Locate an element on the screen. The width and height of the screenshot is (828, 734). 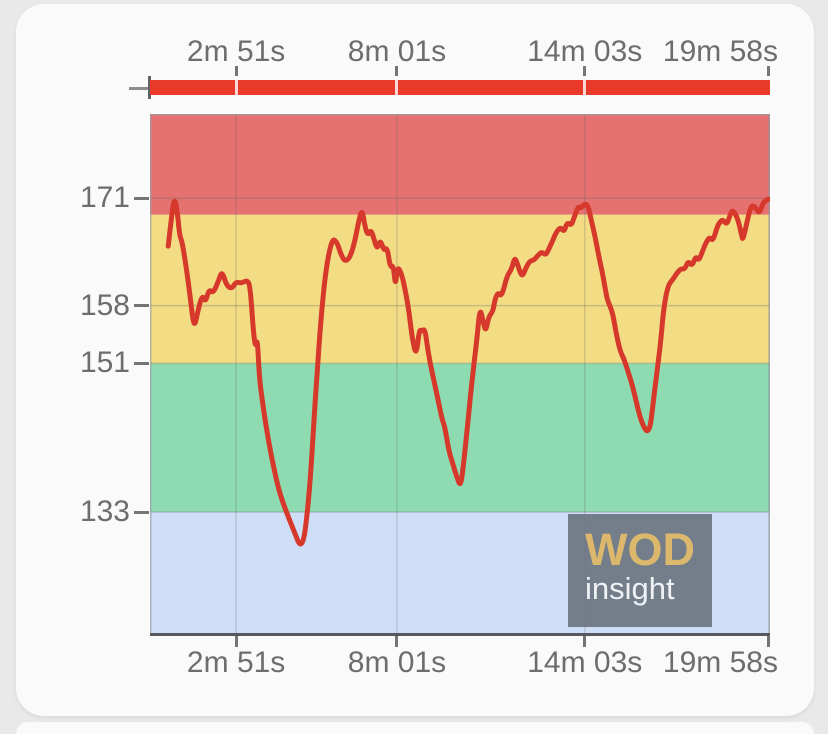
bpm-tick-label: 133 is located at coordinates (104, 512).